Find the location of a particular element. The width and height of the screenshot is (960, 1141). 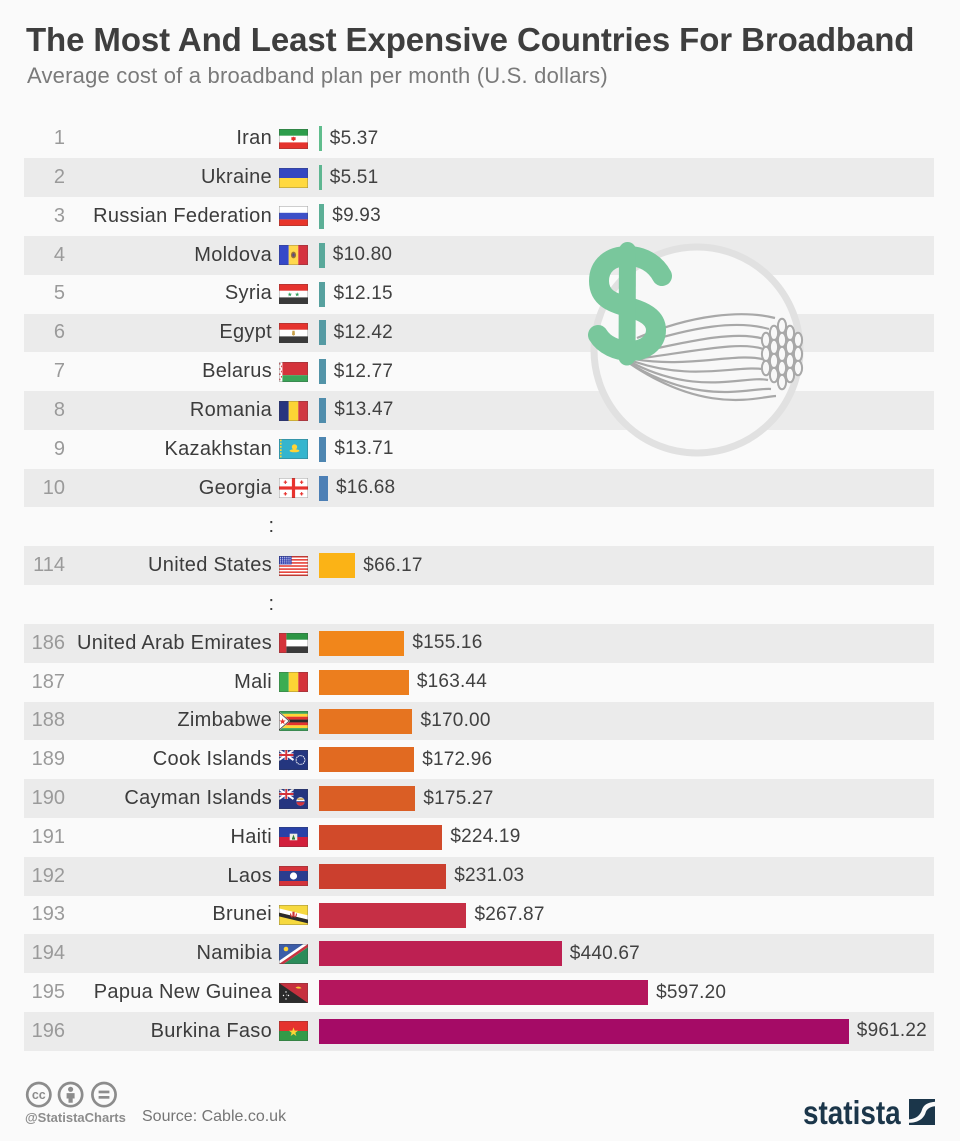

svg-text: cc is located at coordinates (39, 1095).